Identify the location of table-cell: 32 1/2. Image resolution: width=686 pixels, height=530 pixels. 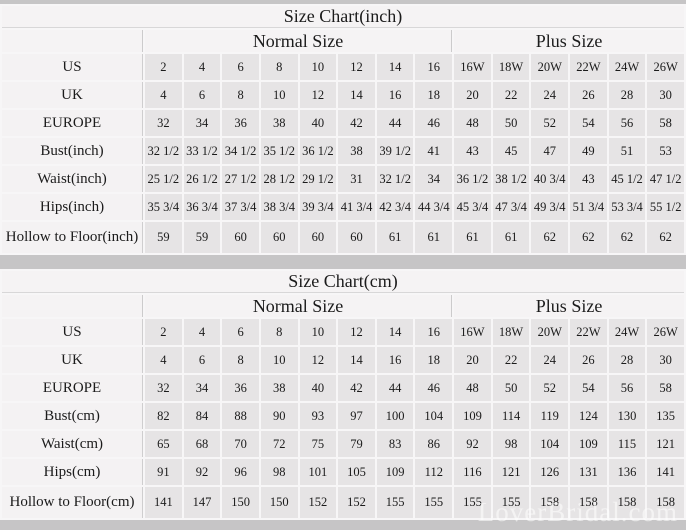
(163, 151).